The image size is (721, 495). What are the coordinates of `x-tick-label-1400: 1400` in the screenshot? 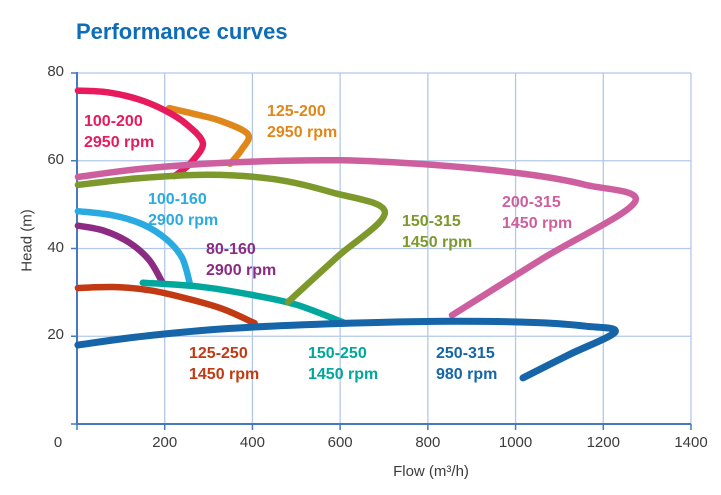 It's located at (691, 442).